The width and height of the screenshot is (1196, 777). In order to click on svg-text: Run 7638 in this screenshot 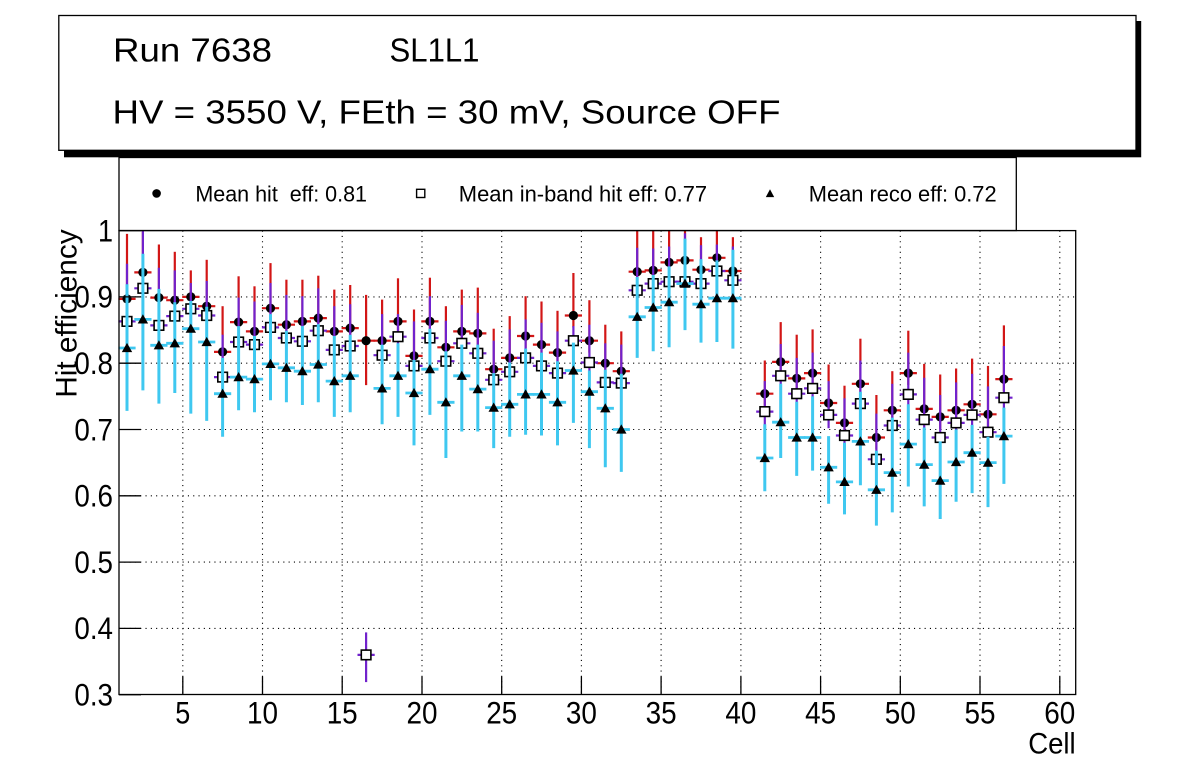, I will do `click(192, 50)`.